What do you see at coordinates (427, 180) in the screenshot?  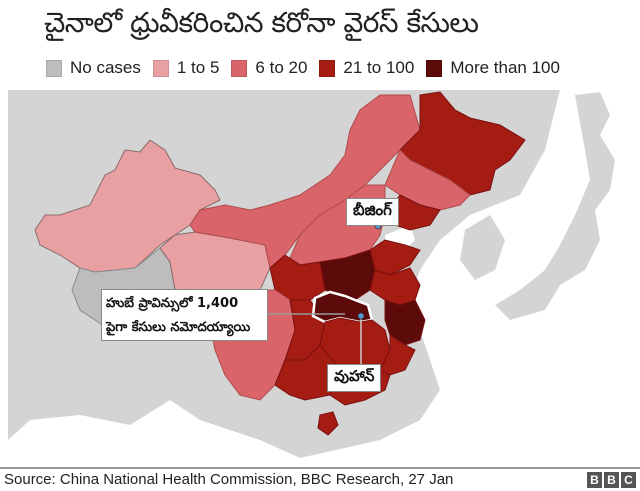 I see `region-jilin` at bounding box center [427, 180].